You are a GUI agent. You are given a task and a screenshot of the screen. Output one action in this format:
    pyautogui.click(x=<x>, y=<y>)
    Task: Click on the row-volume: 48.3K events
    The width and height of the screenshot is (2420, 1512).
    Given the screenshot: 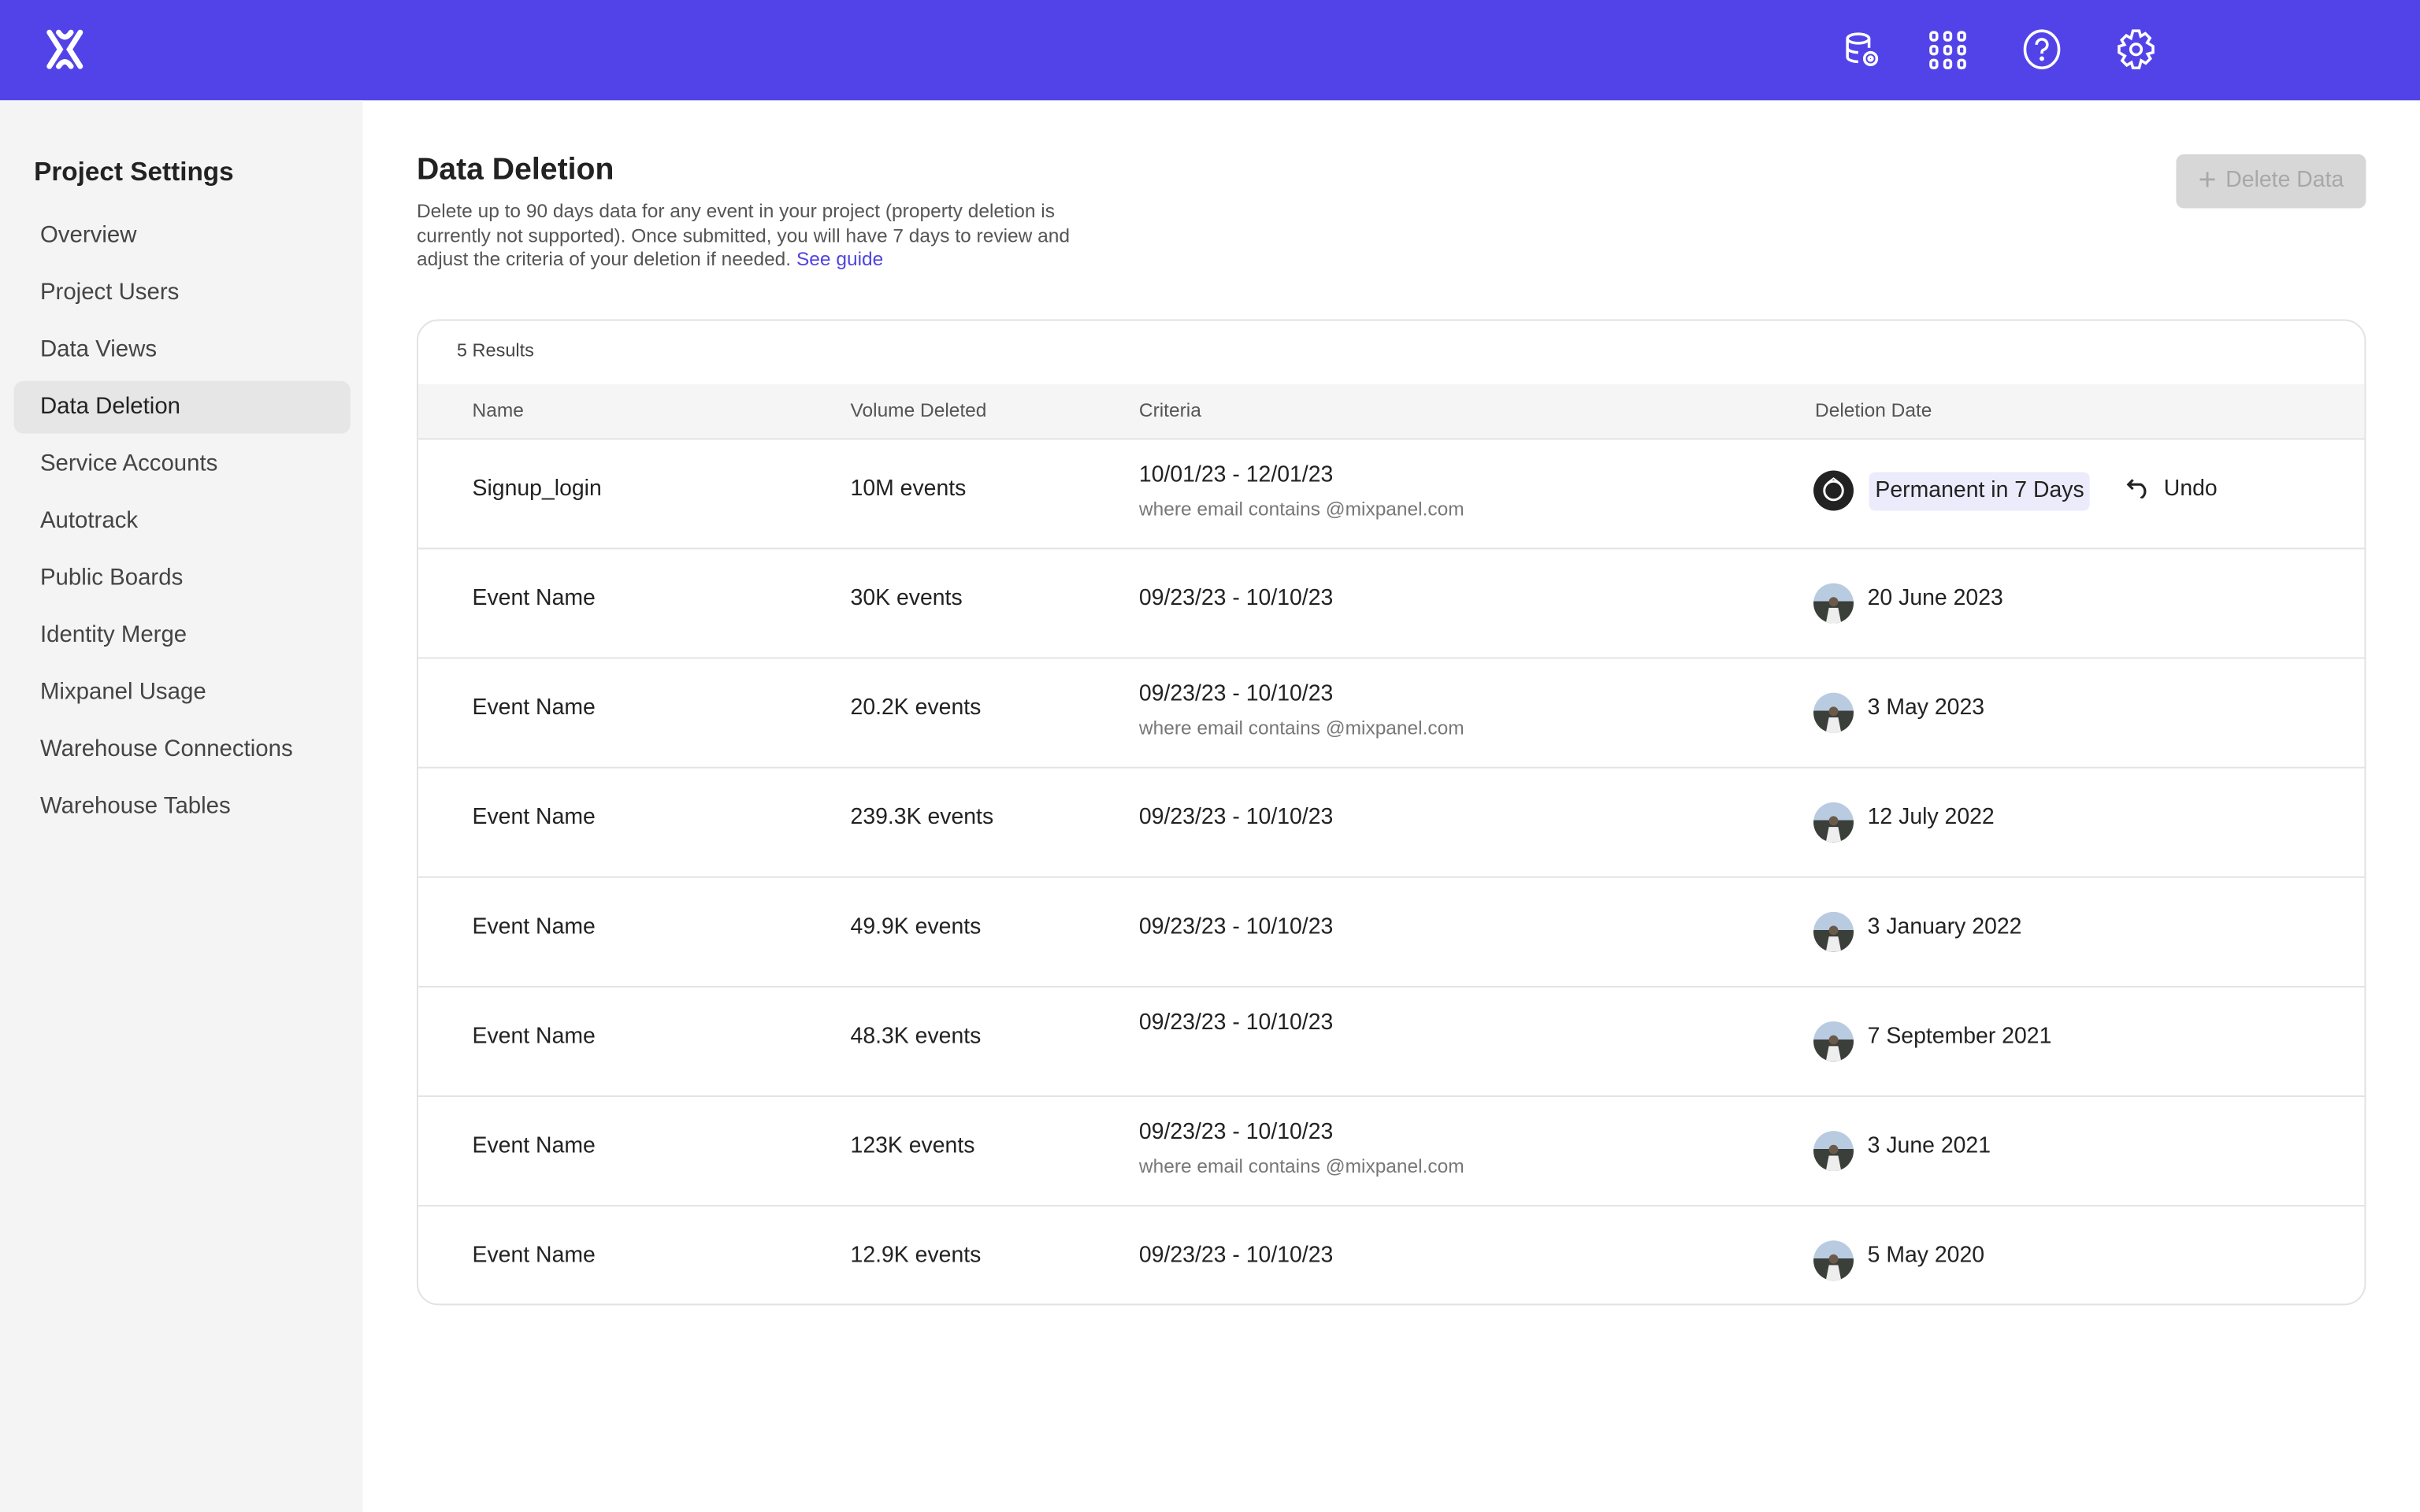 What is the action you would take?
    pyautogui.click(x=916, y=1037)
    